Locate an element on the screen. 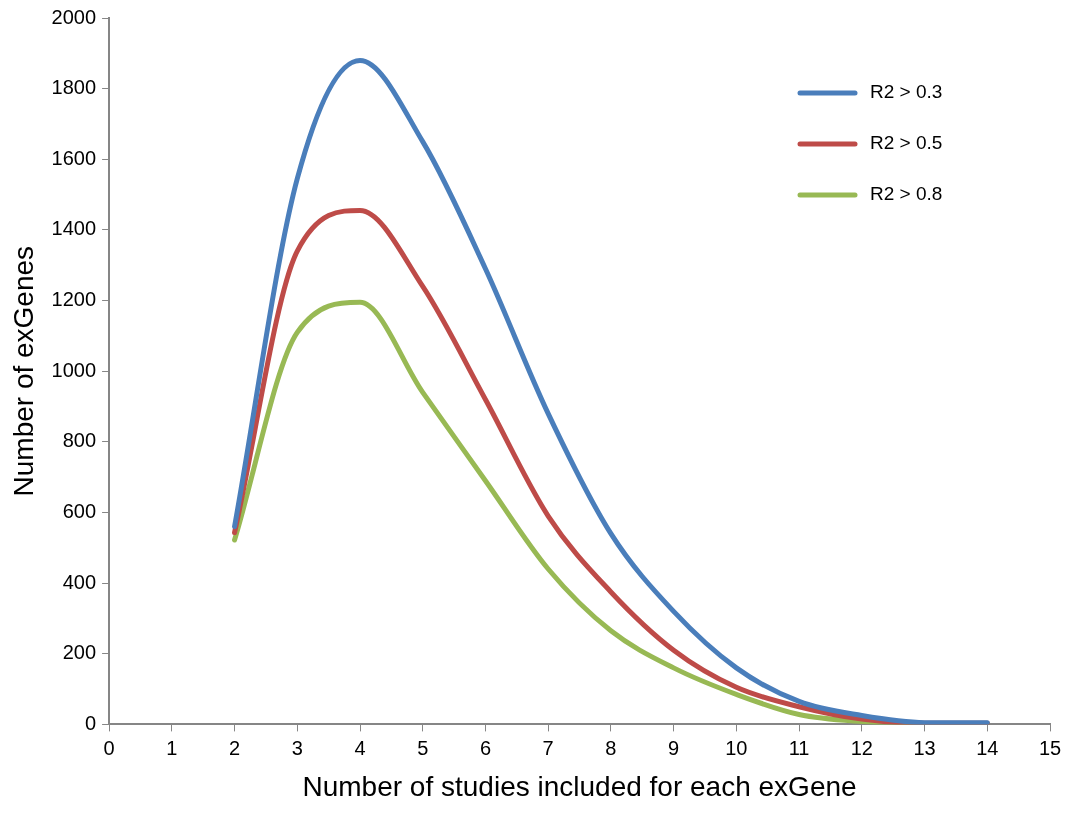 This screenshot has height=813, width=1068. x-tick-label: 14 is located at coordinates (987, 747).